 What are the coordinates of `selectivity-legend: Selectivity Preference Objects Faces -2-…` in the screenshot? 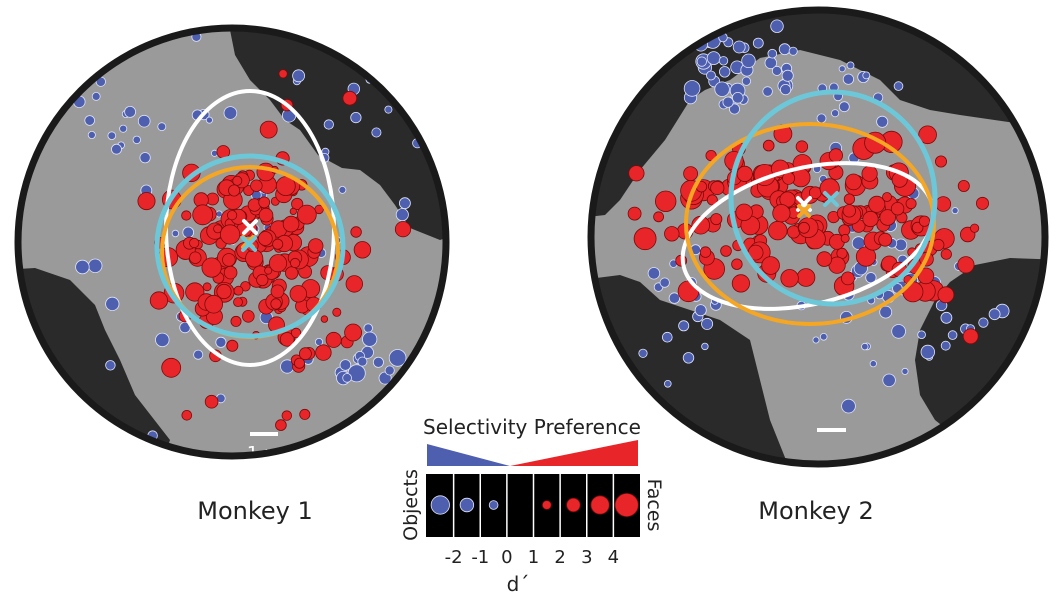 It's located at (532, 505).